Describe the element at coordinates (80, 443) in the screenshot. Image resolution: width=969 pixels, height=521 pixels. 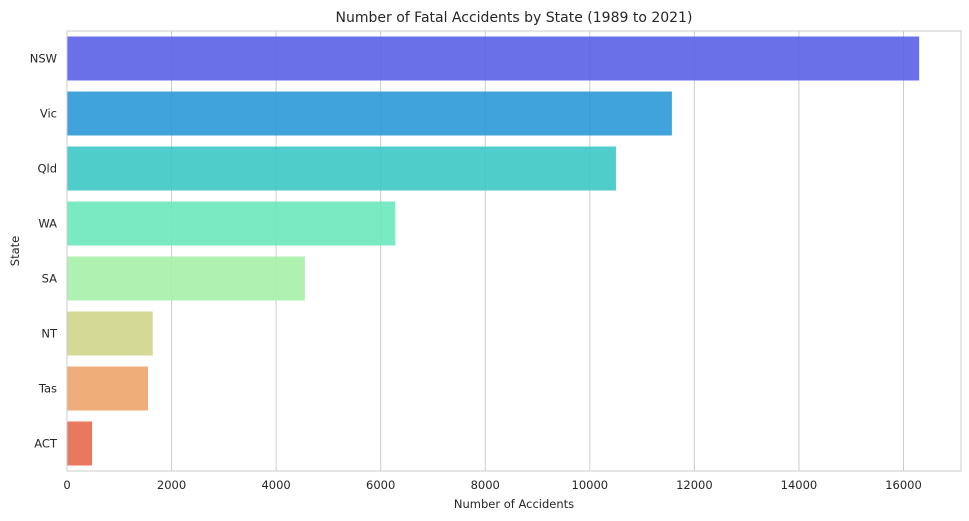
I see `bar-act` at that location.